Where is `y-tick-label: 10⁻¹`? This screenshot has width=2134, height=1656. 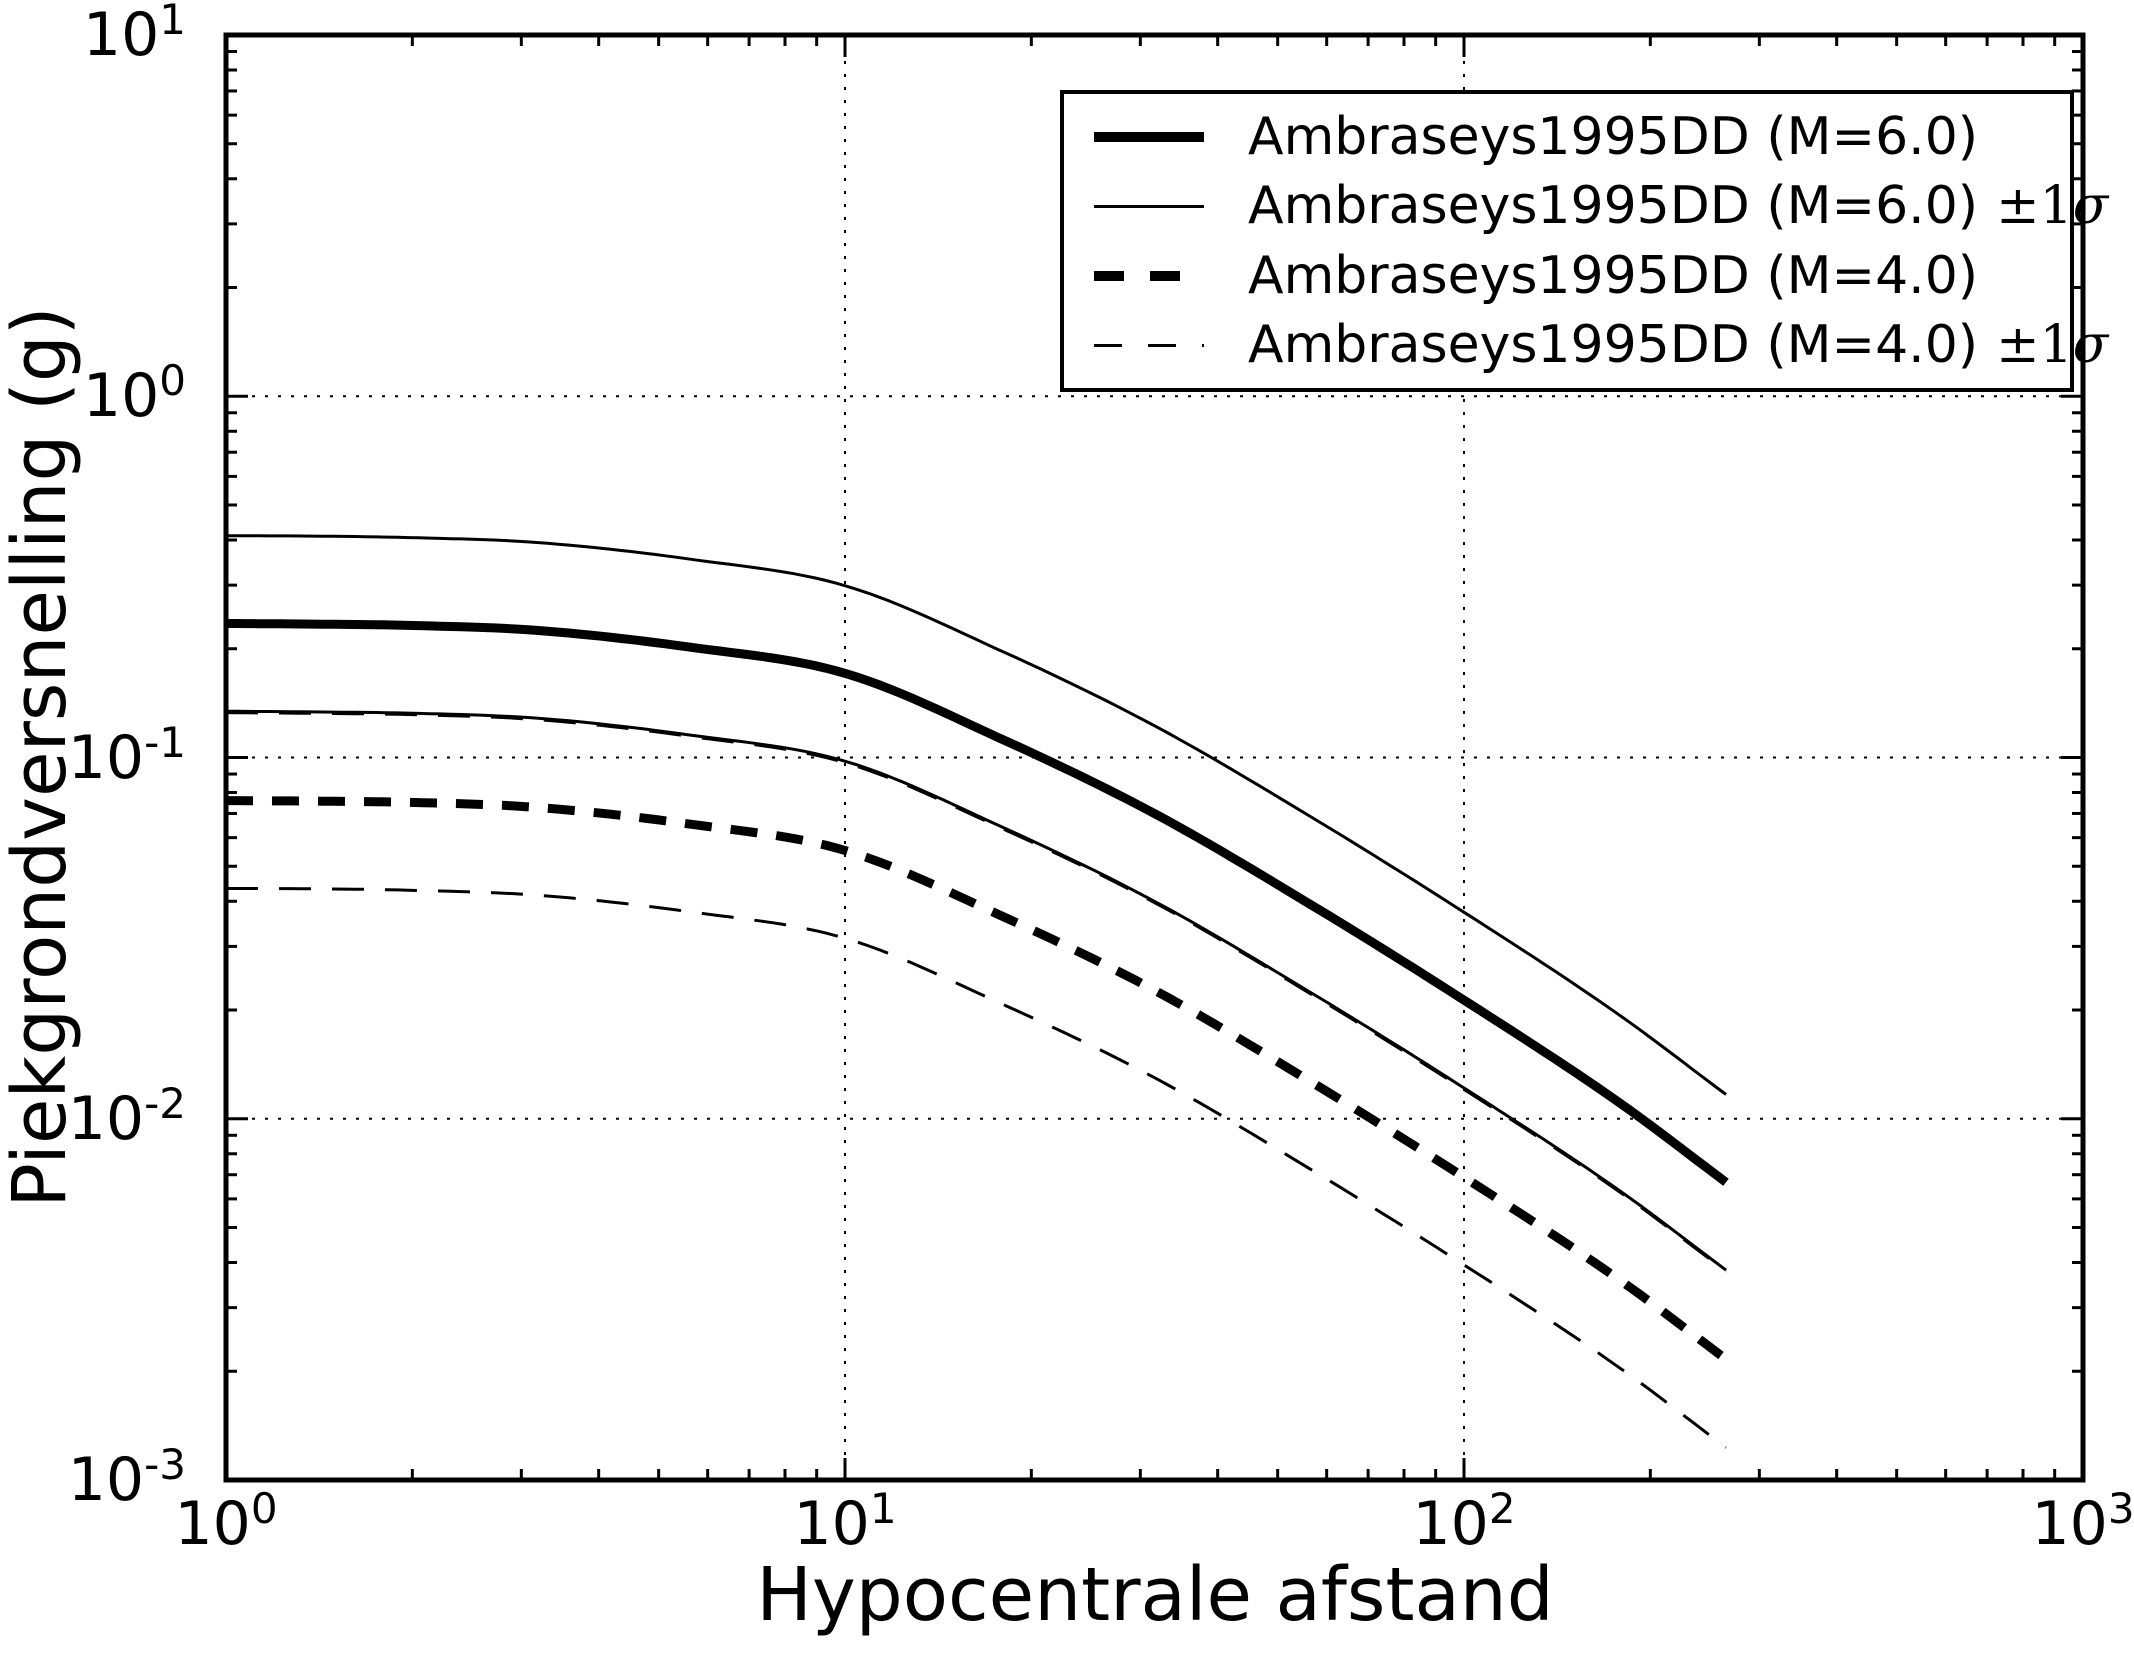 y-tick-label: 10⁻¹ is located at coordinates (126, 755).